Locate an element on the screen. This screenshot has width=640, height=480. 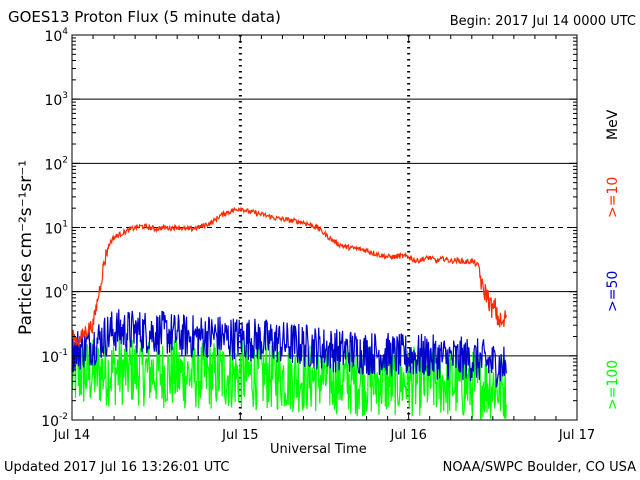
legend-50-text: >=50 is located at coordinates (613, 291).